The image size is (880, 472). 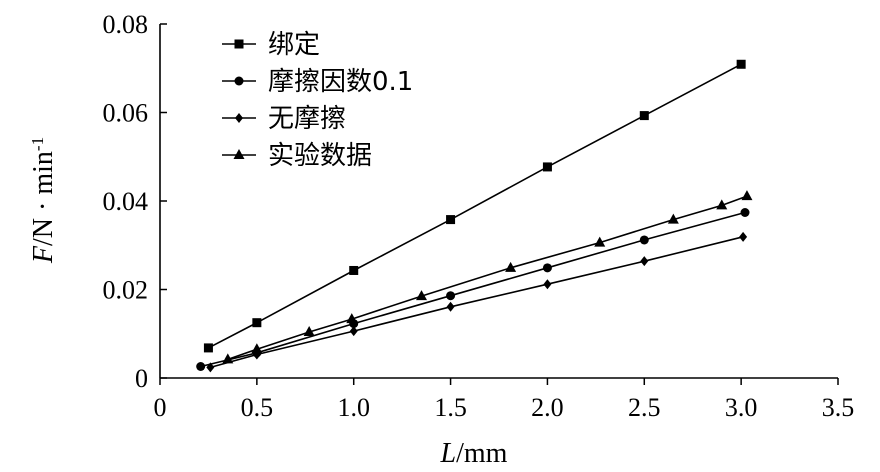 I want to click on legend-item: 无摩擦, so click(x=284, y=119).